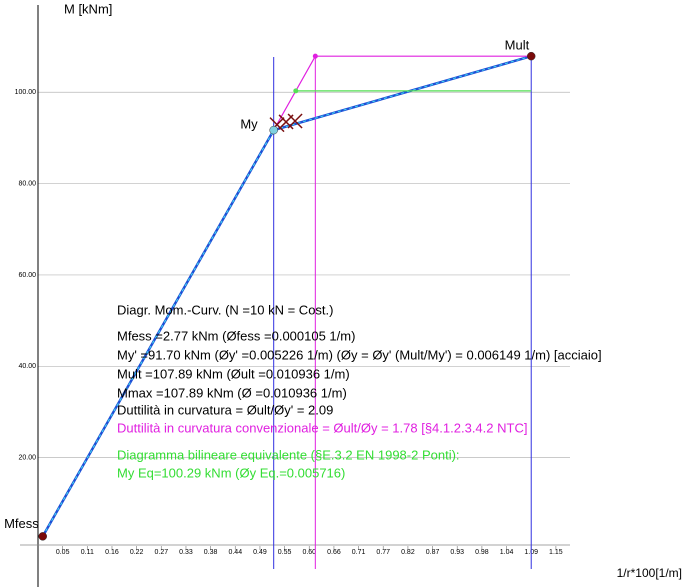 The image size is (689, 587). I want to click on x-tick-label: 0.22, so click(137, 552).